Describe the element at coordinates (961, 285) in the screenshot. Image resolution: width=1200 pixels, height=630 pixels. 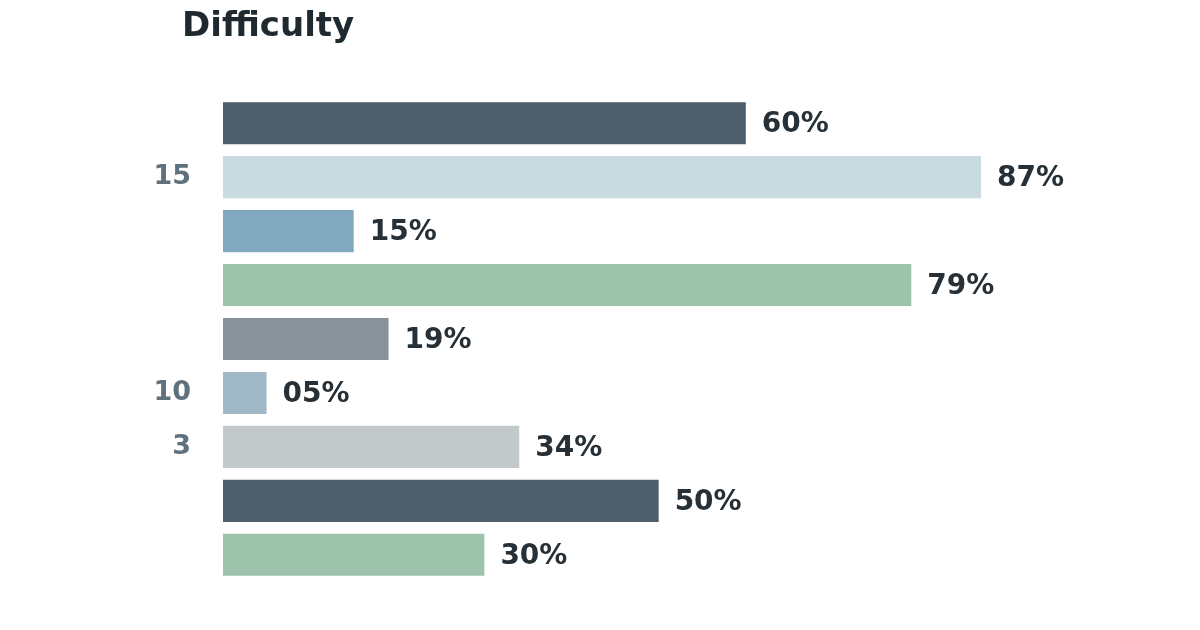
I see `data-label: 79%` at that location.